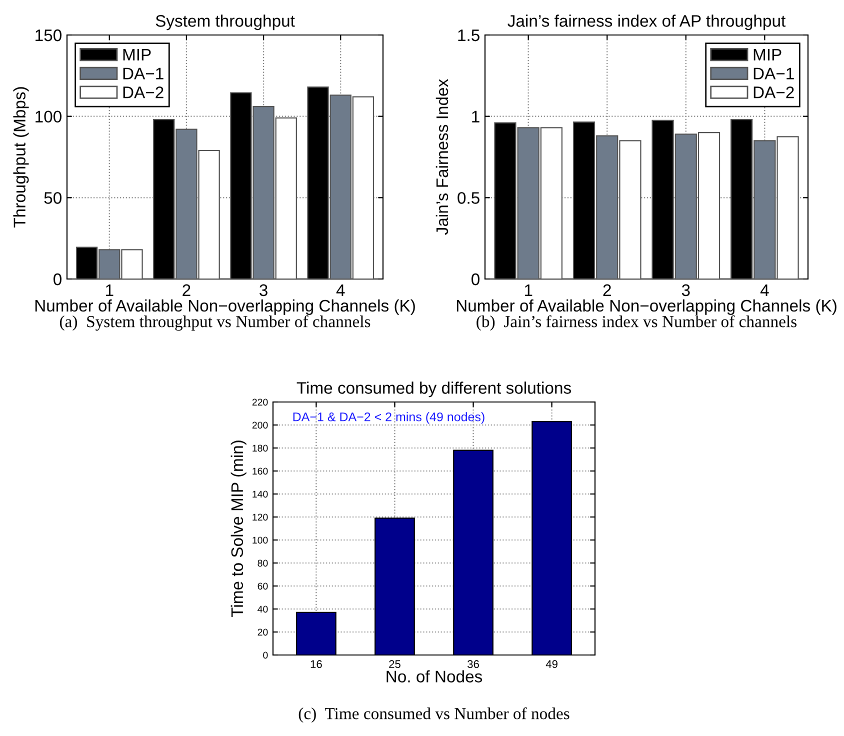  I want to click on y-tick-label: 60, so click(263, 586).